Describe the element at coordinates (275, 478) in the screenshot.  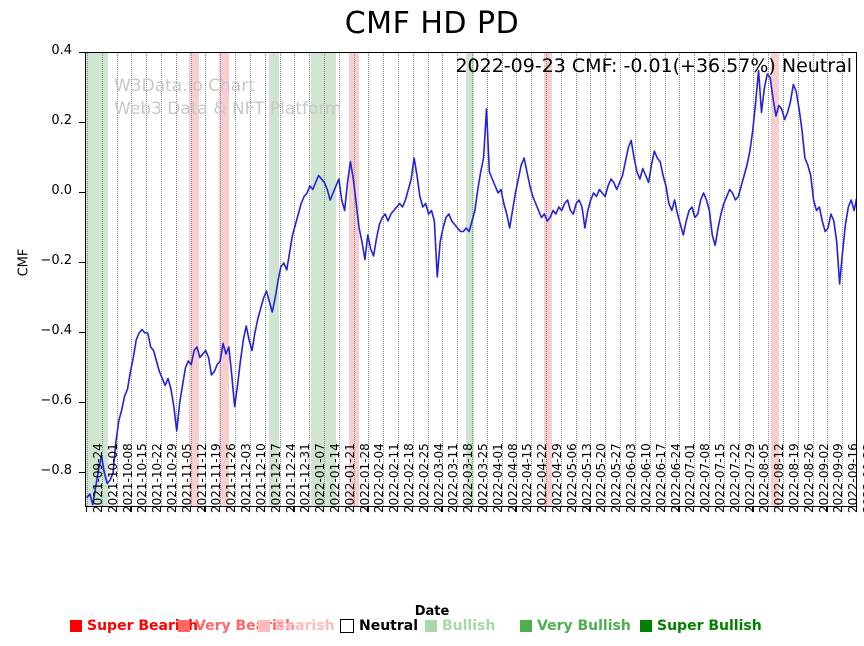
I see `x-tick-label: 2021-12-17` at that location.